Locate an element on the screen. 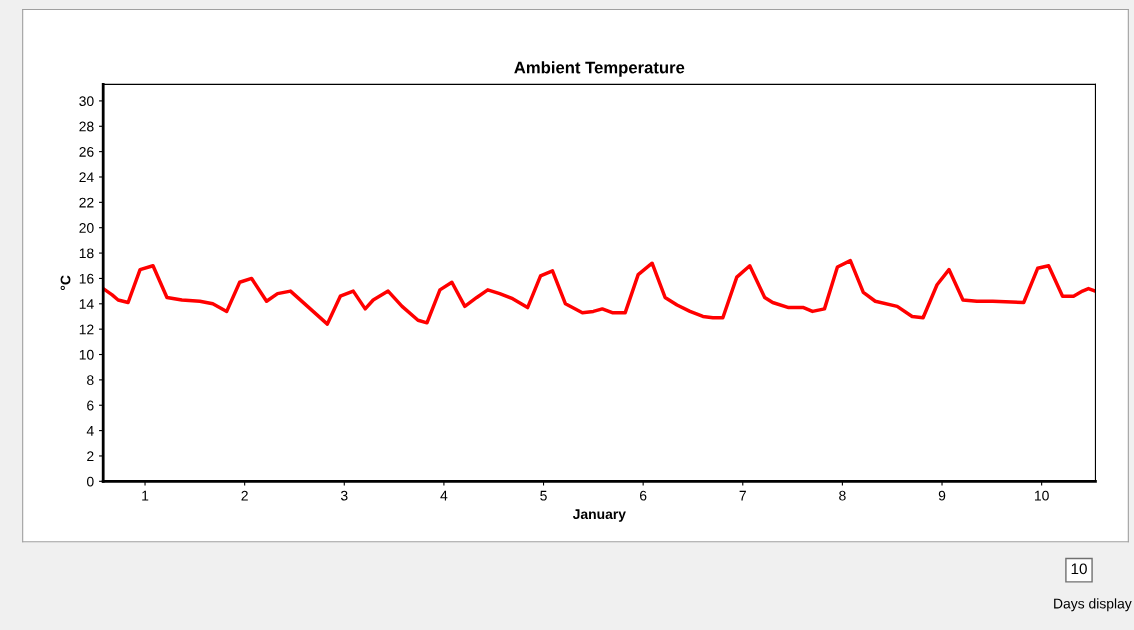 The image size is (1134, 630). x-tick-label: 1 is located at coordinates (145, 495).